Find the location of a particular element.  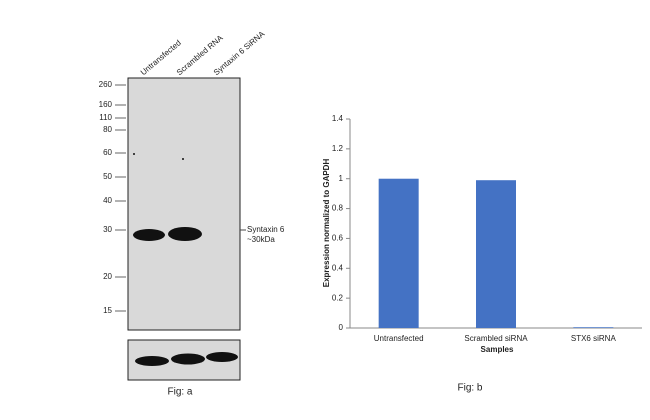

x-tick-label: Untransfected is located at coordinates (399, 338).